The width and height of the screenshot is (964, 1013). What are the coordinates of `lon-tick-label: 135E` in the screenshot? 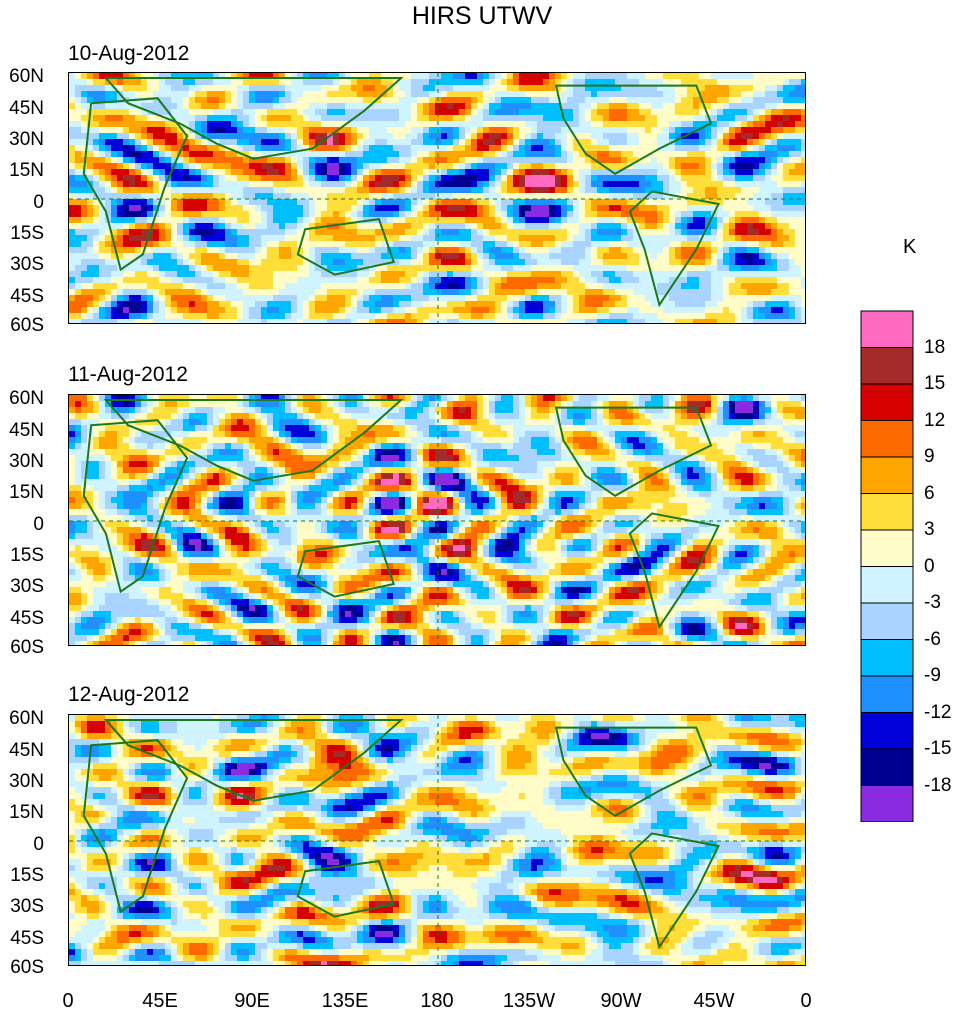 It's located at (345, 1001).